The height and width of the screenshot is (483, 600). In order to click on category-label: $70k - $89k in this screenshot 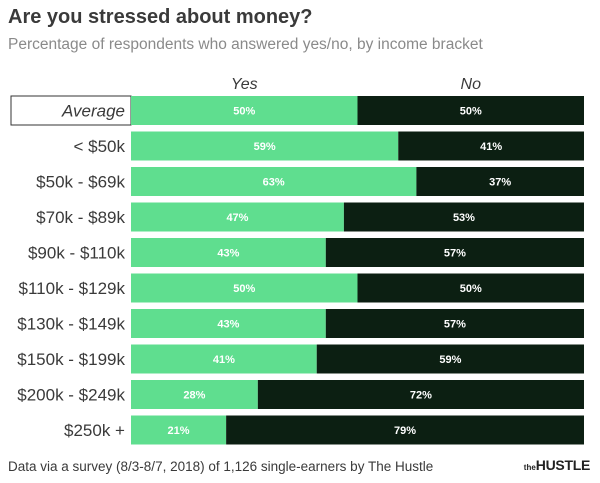, I will do `click(80, 217)`.